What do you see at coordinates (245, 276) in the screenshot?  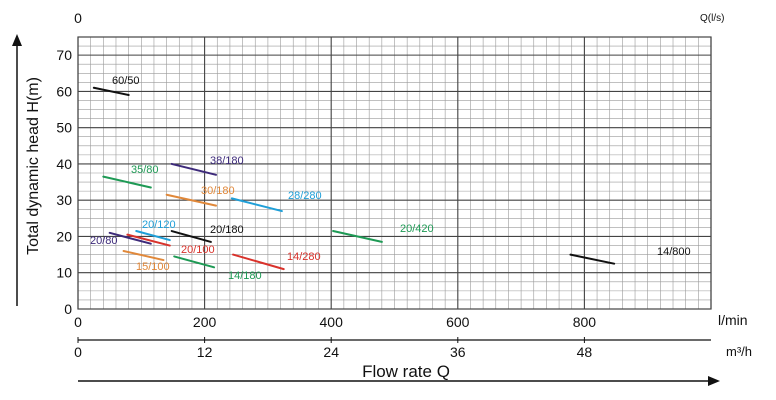 I see `series-label-14-180: 14/180` at bounding box center [245, 276].